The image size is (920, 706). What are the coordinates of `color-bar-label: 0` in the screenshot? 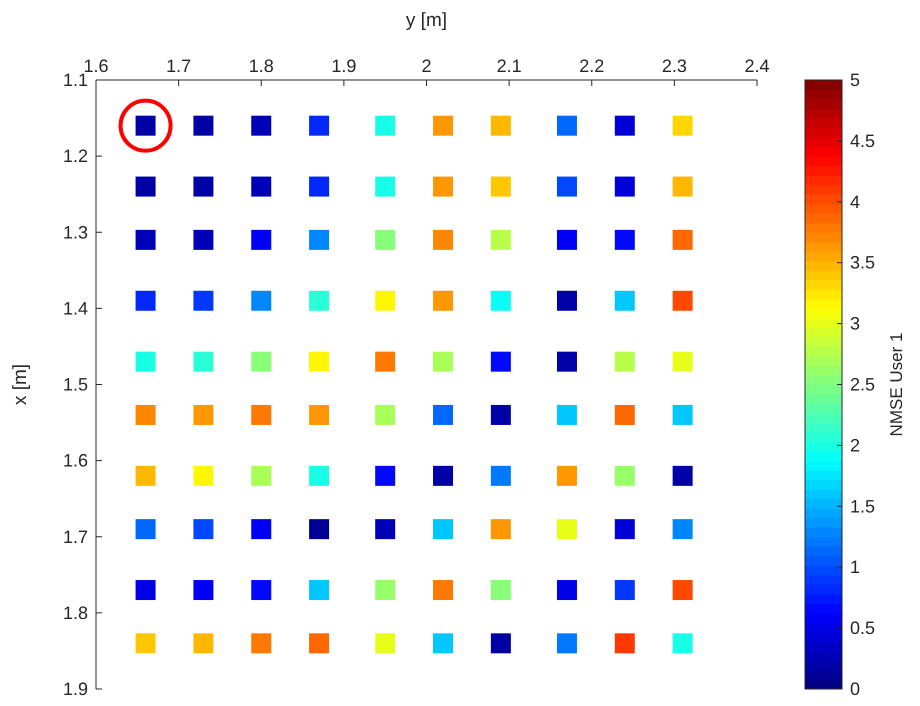 It's located at (855, 689).